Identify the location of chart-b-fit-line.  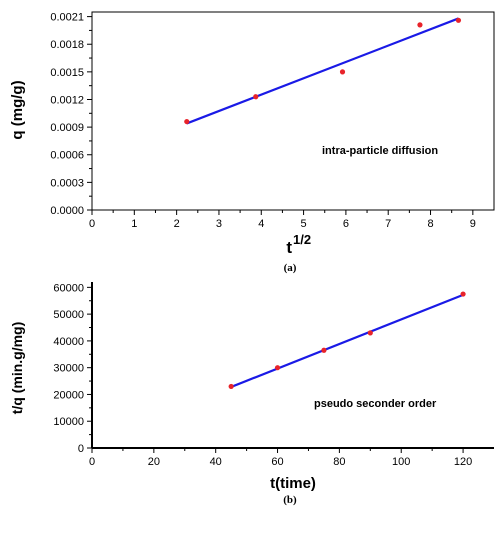
(347, 340).